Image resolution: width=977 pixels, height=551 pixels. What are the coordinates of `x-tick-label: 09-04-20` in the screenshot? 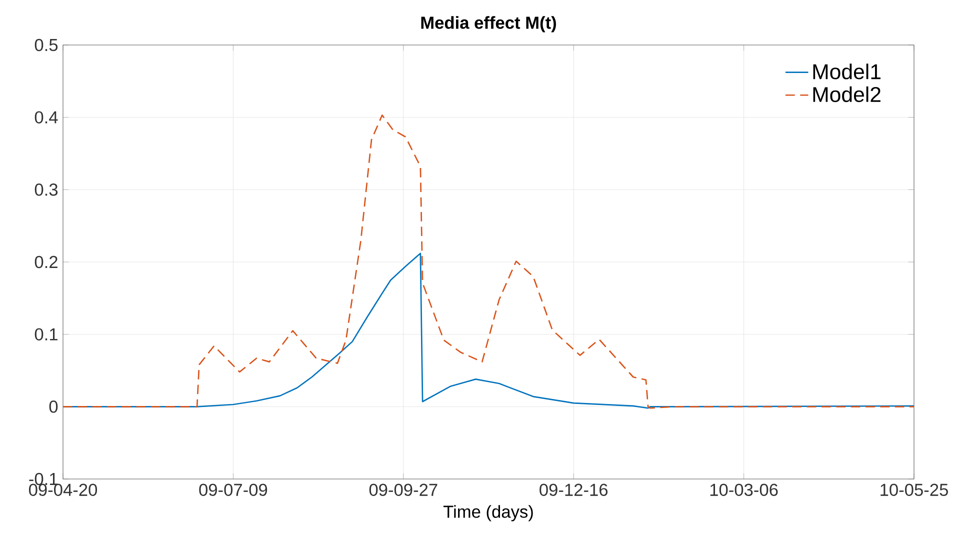 It's located at (63, 490).